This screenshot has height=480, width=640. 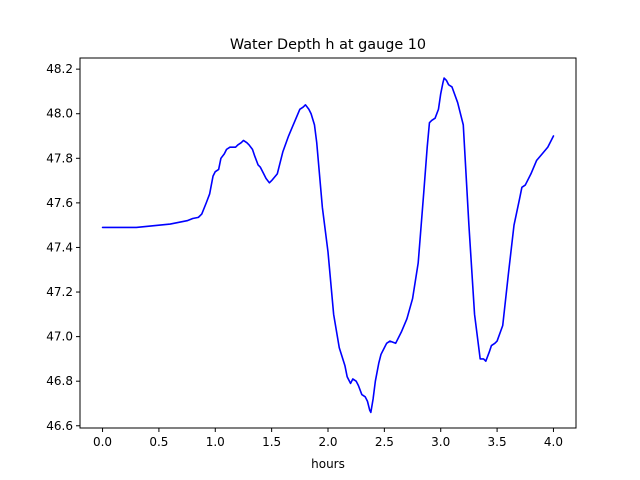 What do you see at coordinates (328, 45) in the screenshot?
I see `chart-title: Water Depth h at gauge 10` at bounding box center [328, 45].